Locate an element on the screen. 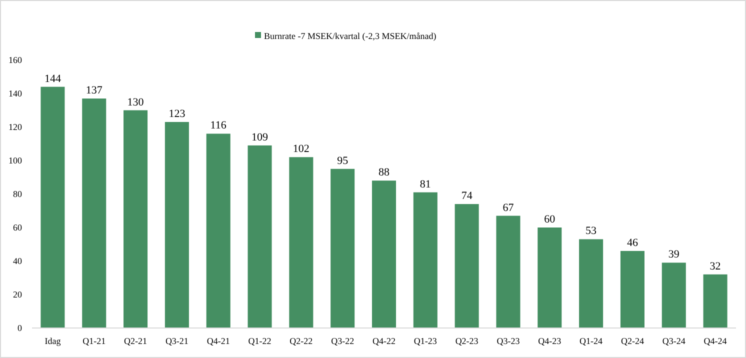 This screenshot has width=746, height=358. y-tick-label: 40 is located at coordinates (17, 261).